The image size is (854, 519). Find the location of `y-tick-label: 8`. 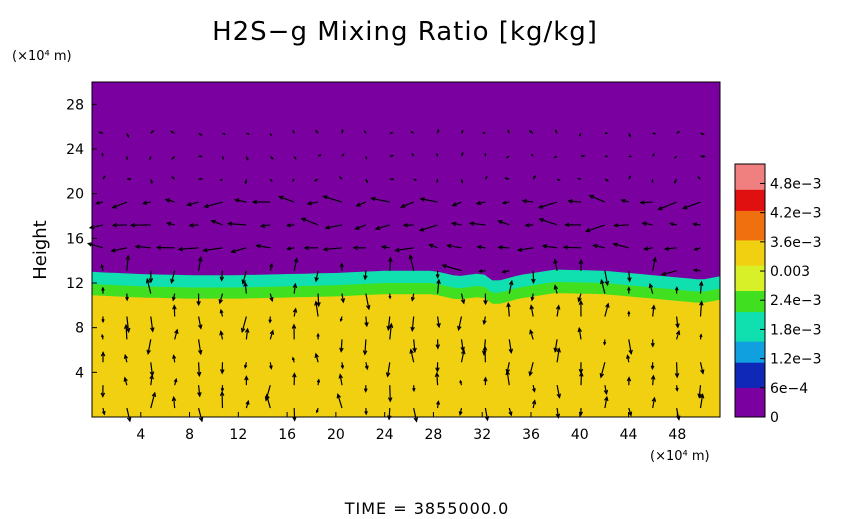

y-tick-label: 8 is located at coordinates (79, 329).